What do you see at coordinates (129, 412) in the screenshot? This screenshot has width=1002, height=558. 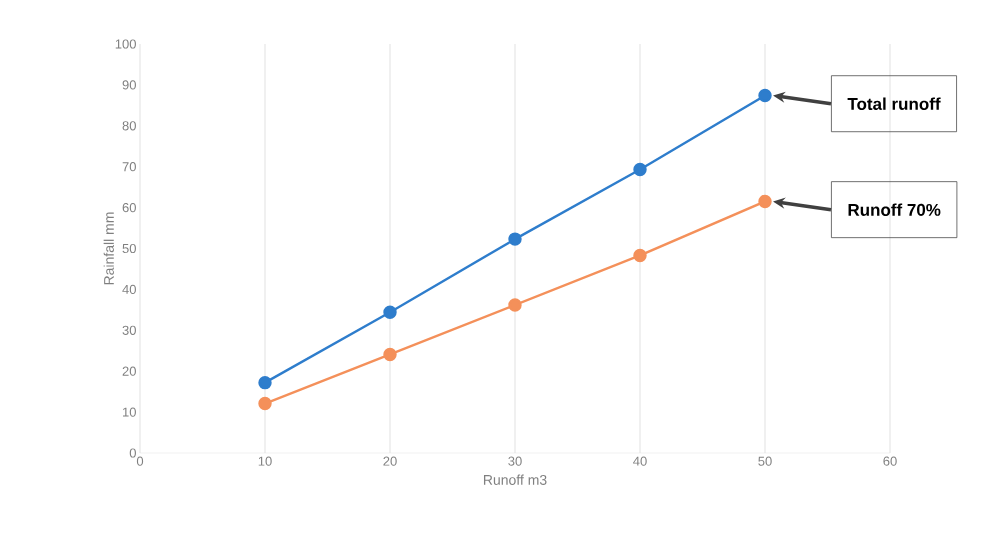 I see `y-tick-label: 10` at bounding box center [129, 412].